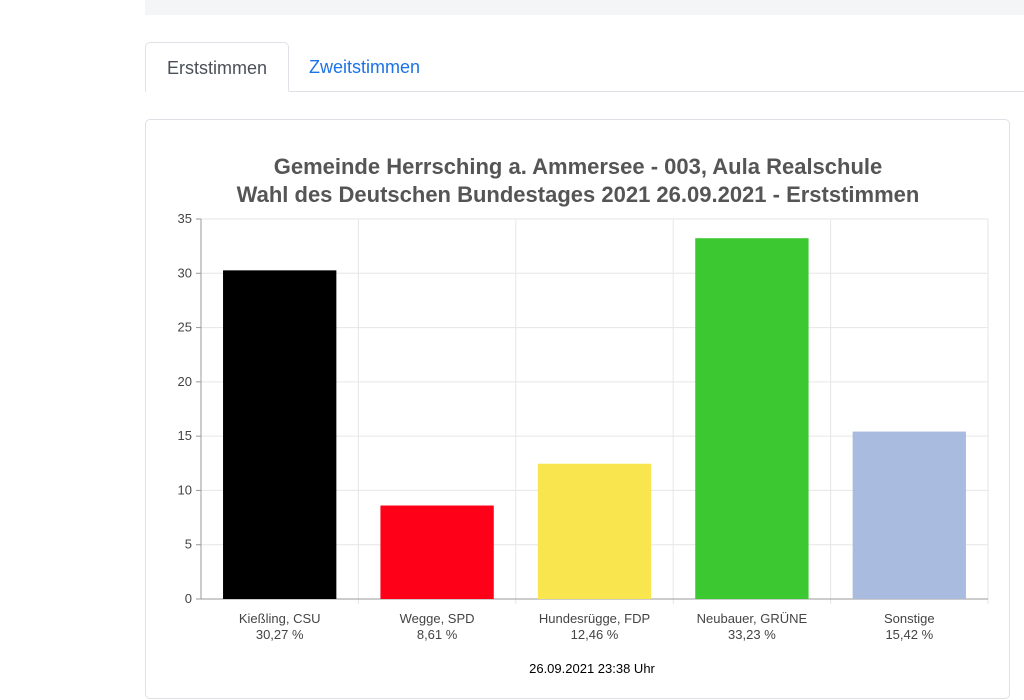 The image size is (1024, 700). I want to click on tab-erststimmen: Erststimmen, so click(217, 67).